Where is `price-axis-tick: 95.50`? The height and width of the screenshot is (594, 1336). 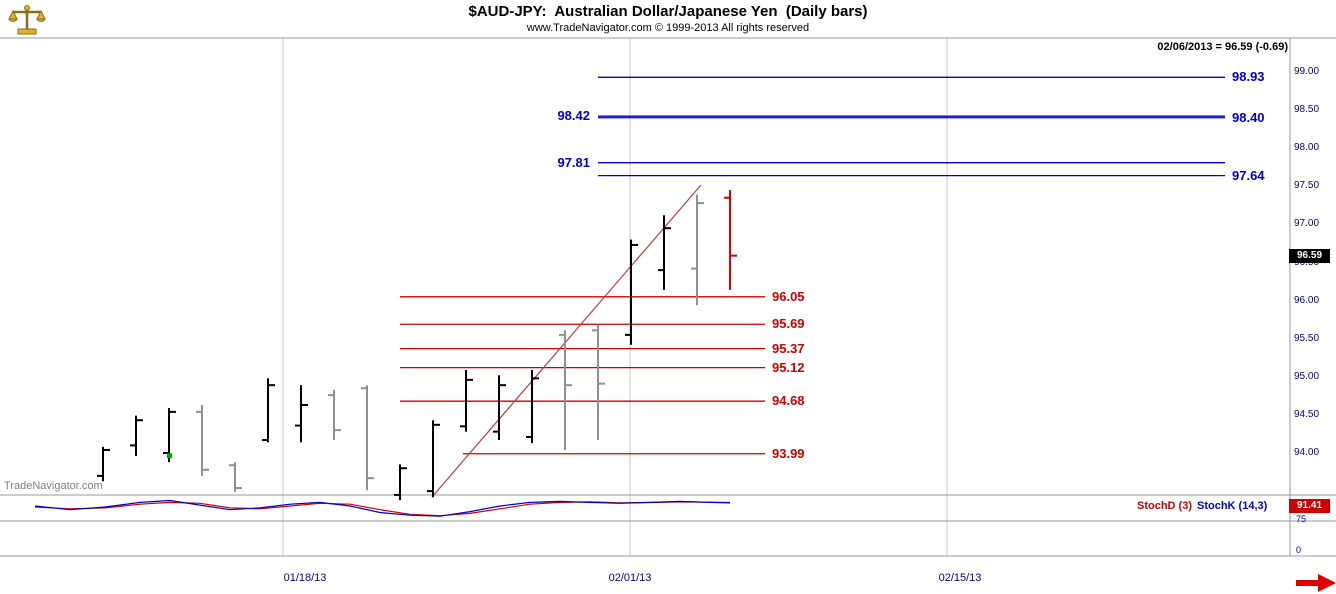
price-axis-tick: 95.50 is located at coordinates (1307, 338).